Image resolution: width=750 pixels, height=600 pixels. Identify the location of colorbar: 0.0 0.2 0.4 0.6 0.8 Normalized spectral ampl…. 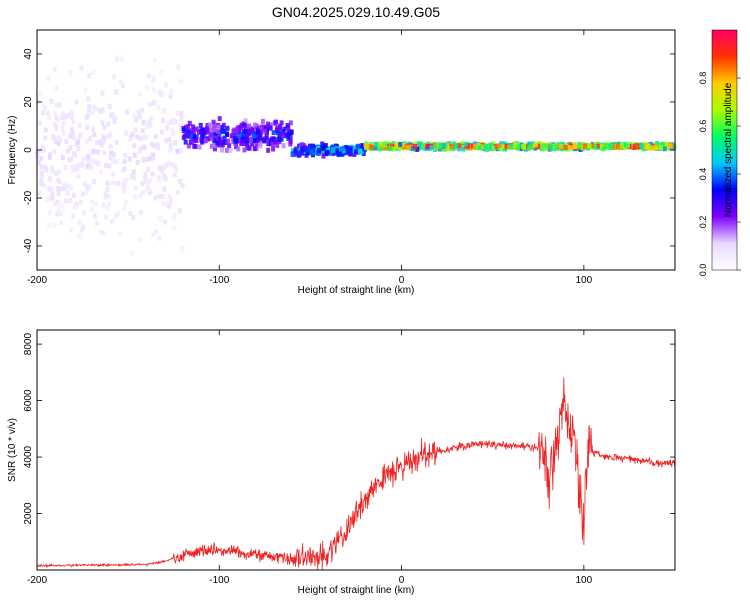
(719, 152).